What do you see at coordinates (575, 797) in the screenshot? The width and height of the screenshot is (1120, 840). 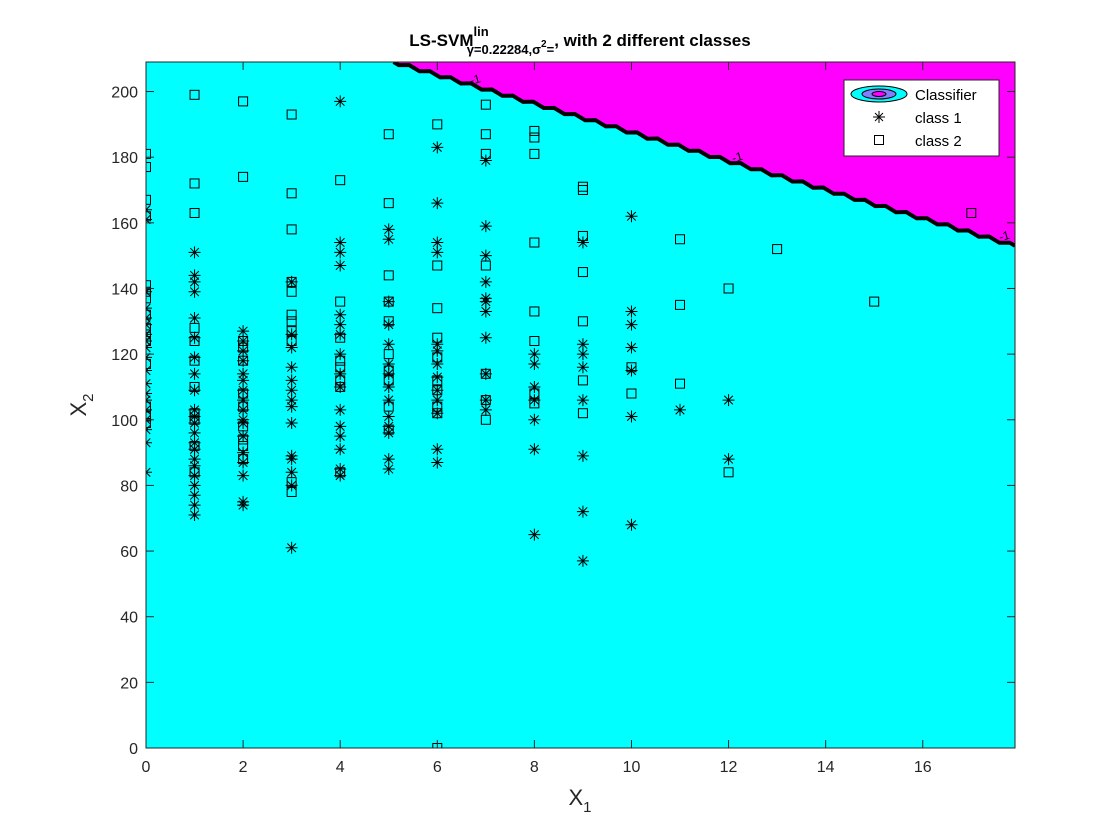 I see `x-axis-label-main: X` at bounding box center [575, 797].